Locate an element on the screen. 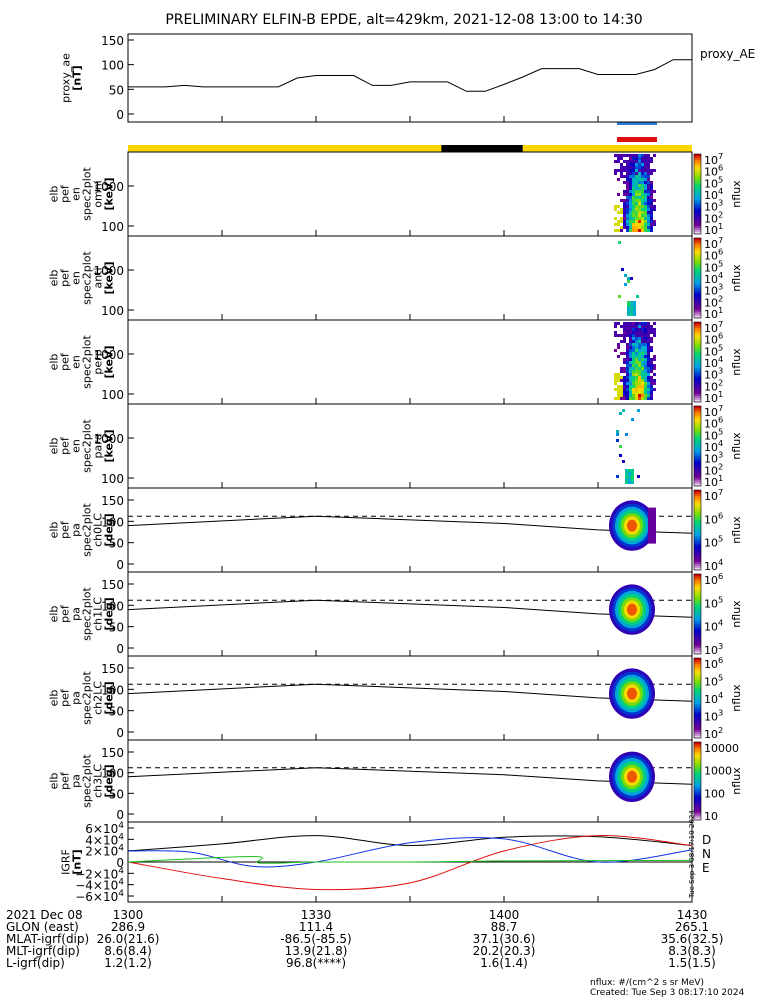  orbit-value: 111.4 is located at coordinates (316, 927).